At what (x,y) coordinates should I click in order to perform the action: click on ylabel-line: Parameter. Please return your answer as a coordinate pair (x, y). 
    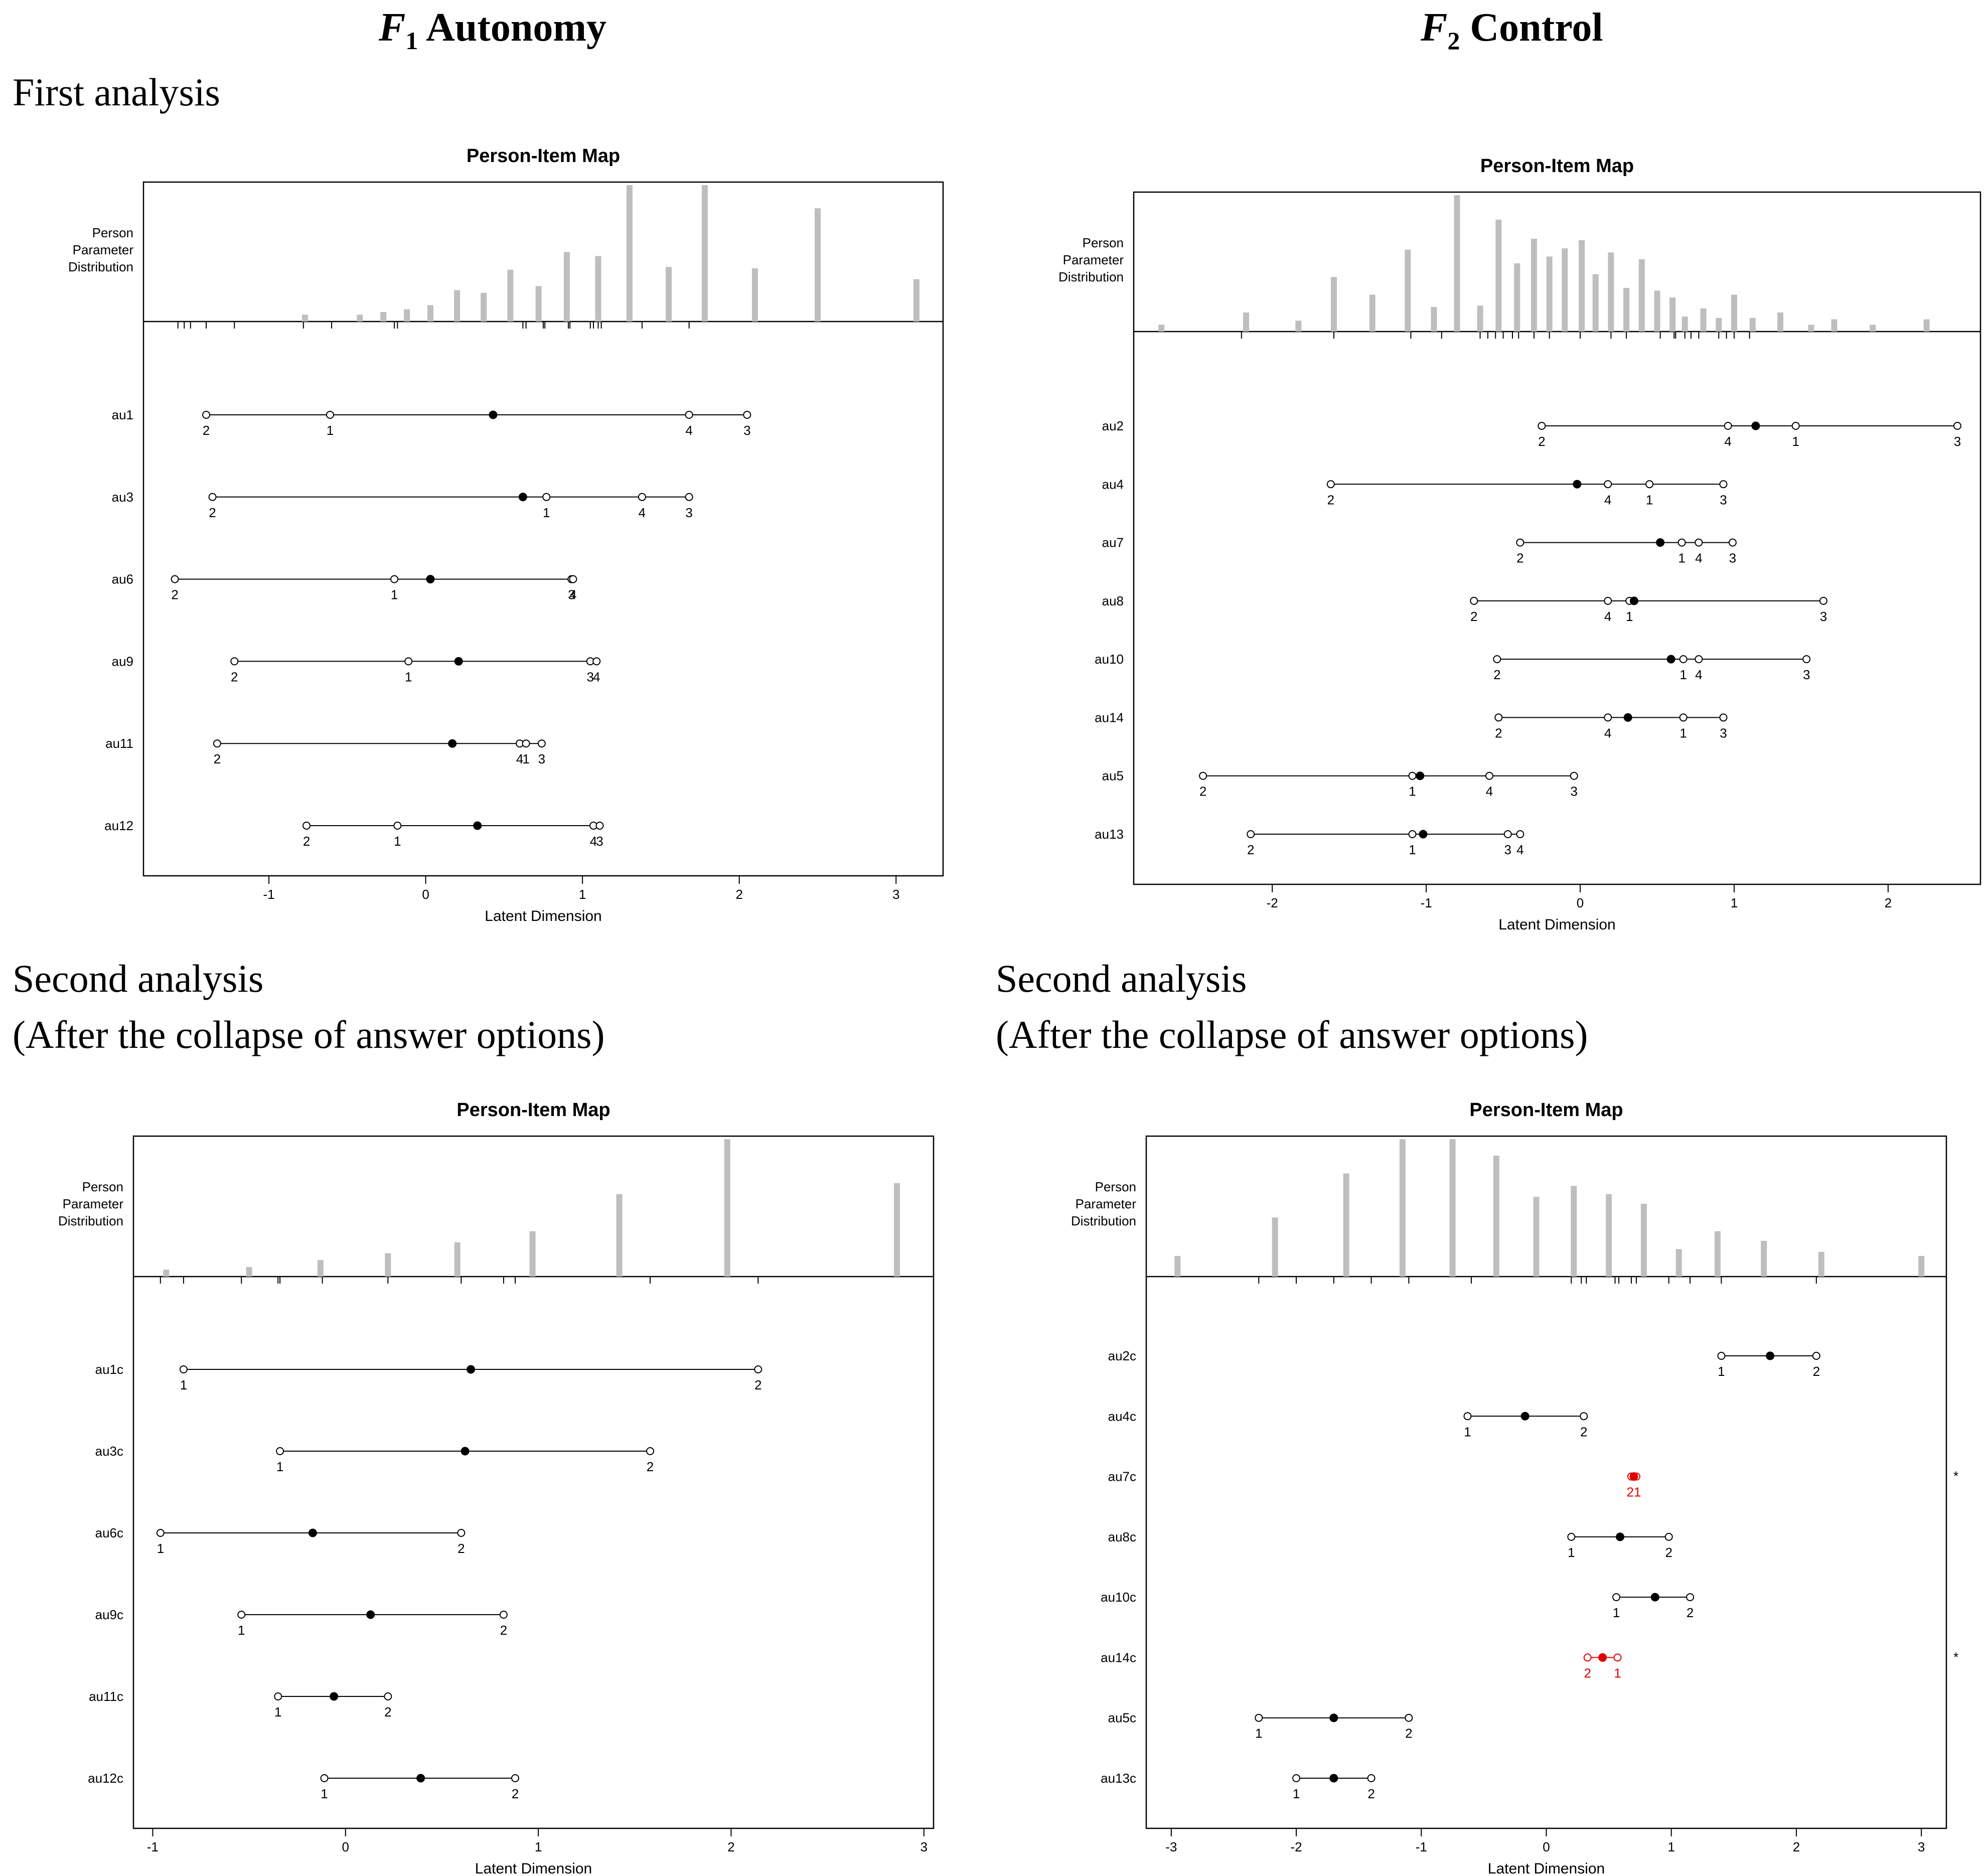
    Looking at the image, I should click on (93, 1203).